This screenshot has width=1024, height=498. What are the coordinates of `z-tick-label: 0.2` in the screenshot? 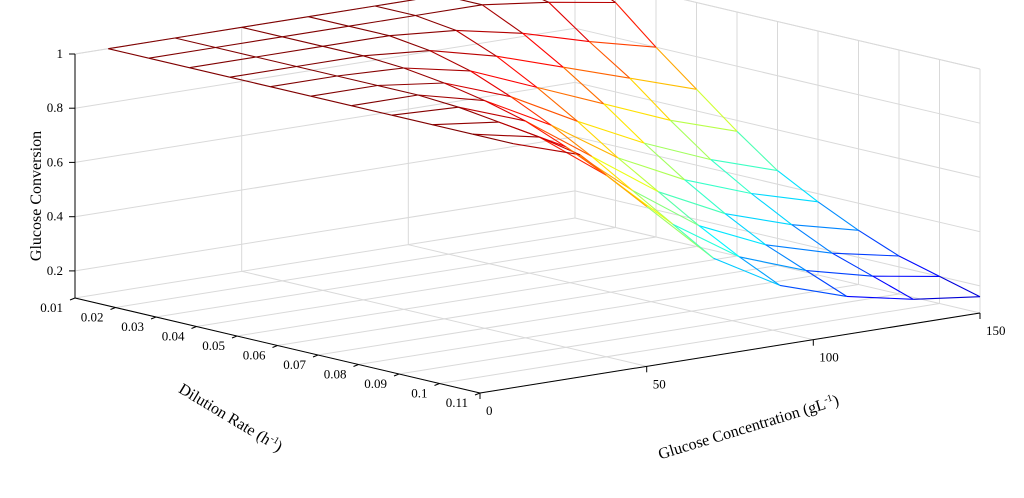 It's located at (55, 270).